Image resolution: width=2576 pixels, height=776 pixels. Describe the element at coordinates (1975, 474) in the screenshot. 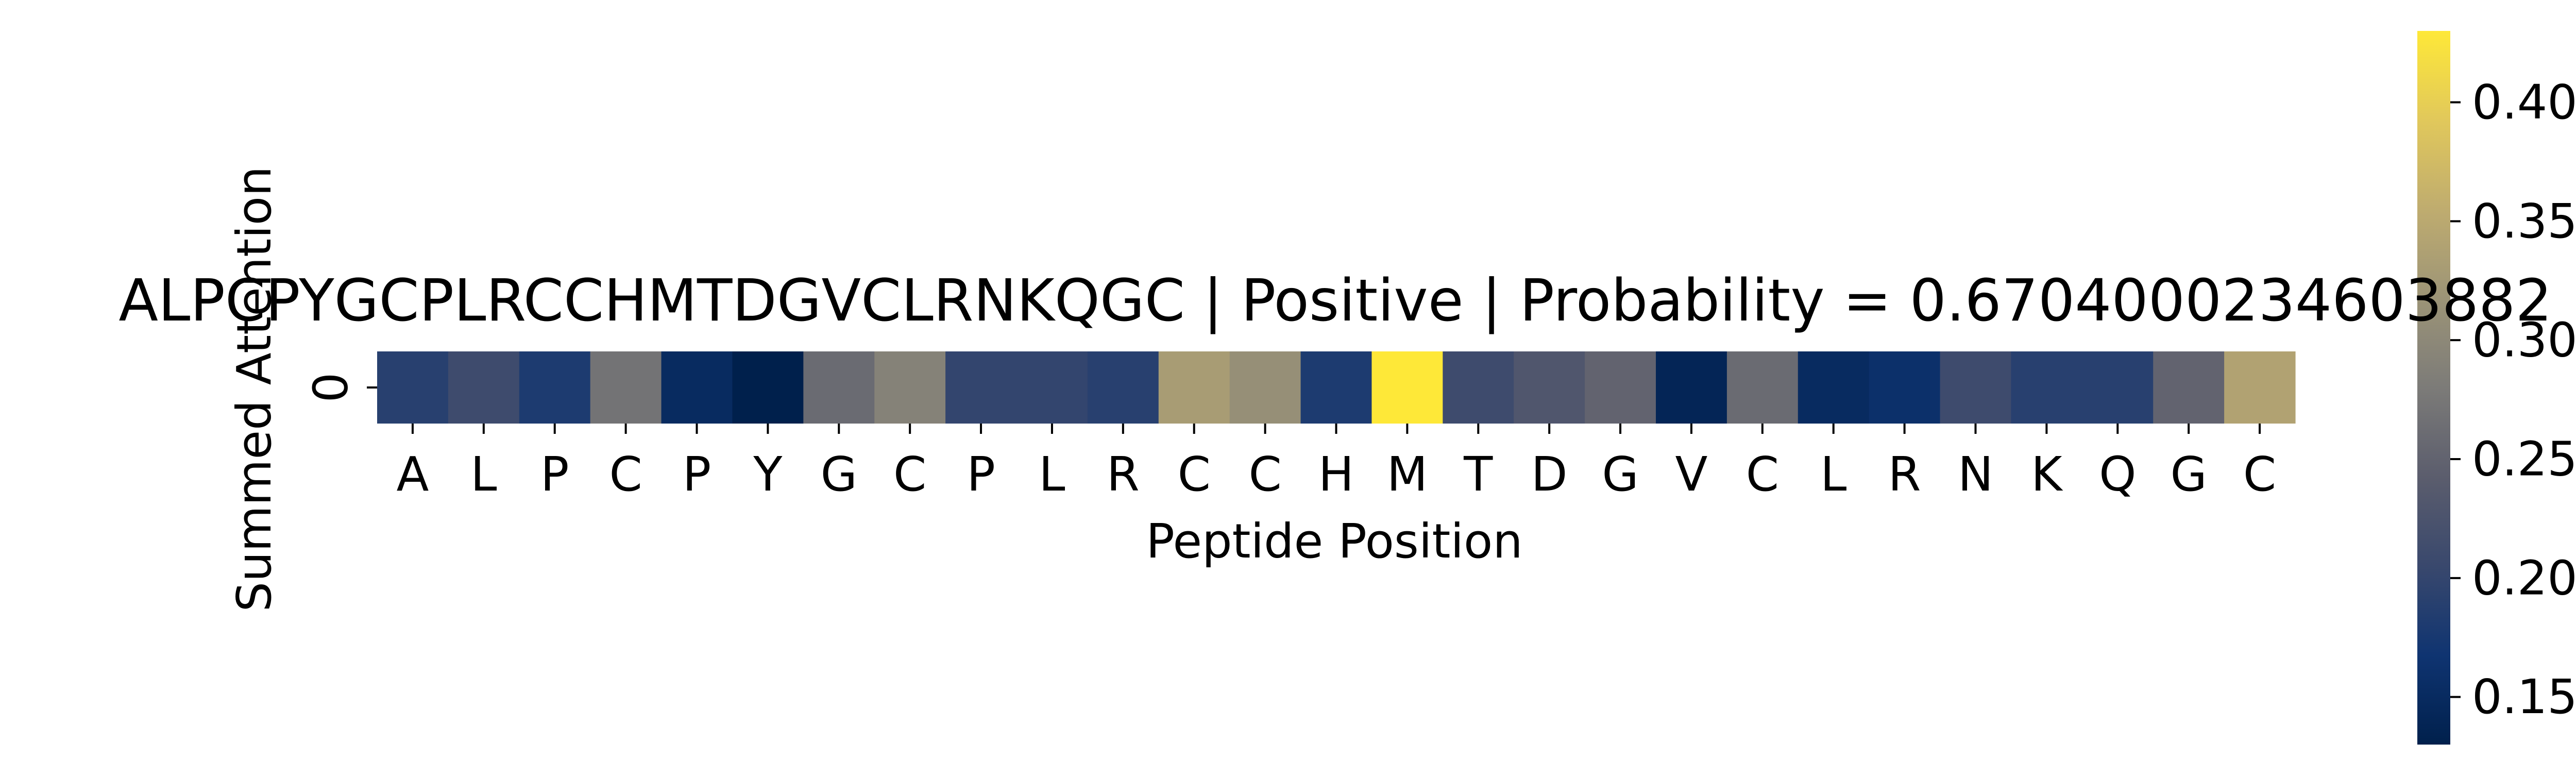

I see `x-tick-label: N` at that location.